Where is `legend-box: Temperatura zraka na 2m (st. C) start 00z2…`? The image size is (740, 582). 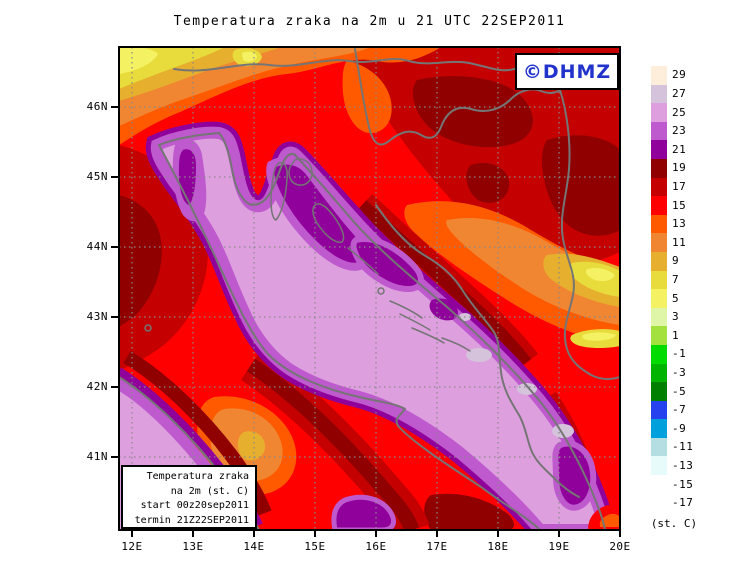
legend-box: Temperatura zraka na 2m (st. C) start 00z2… is located at coordinates (189, 497).